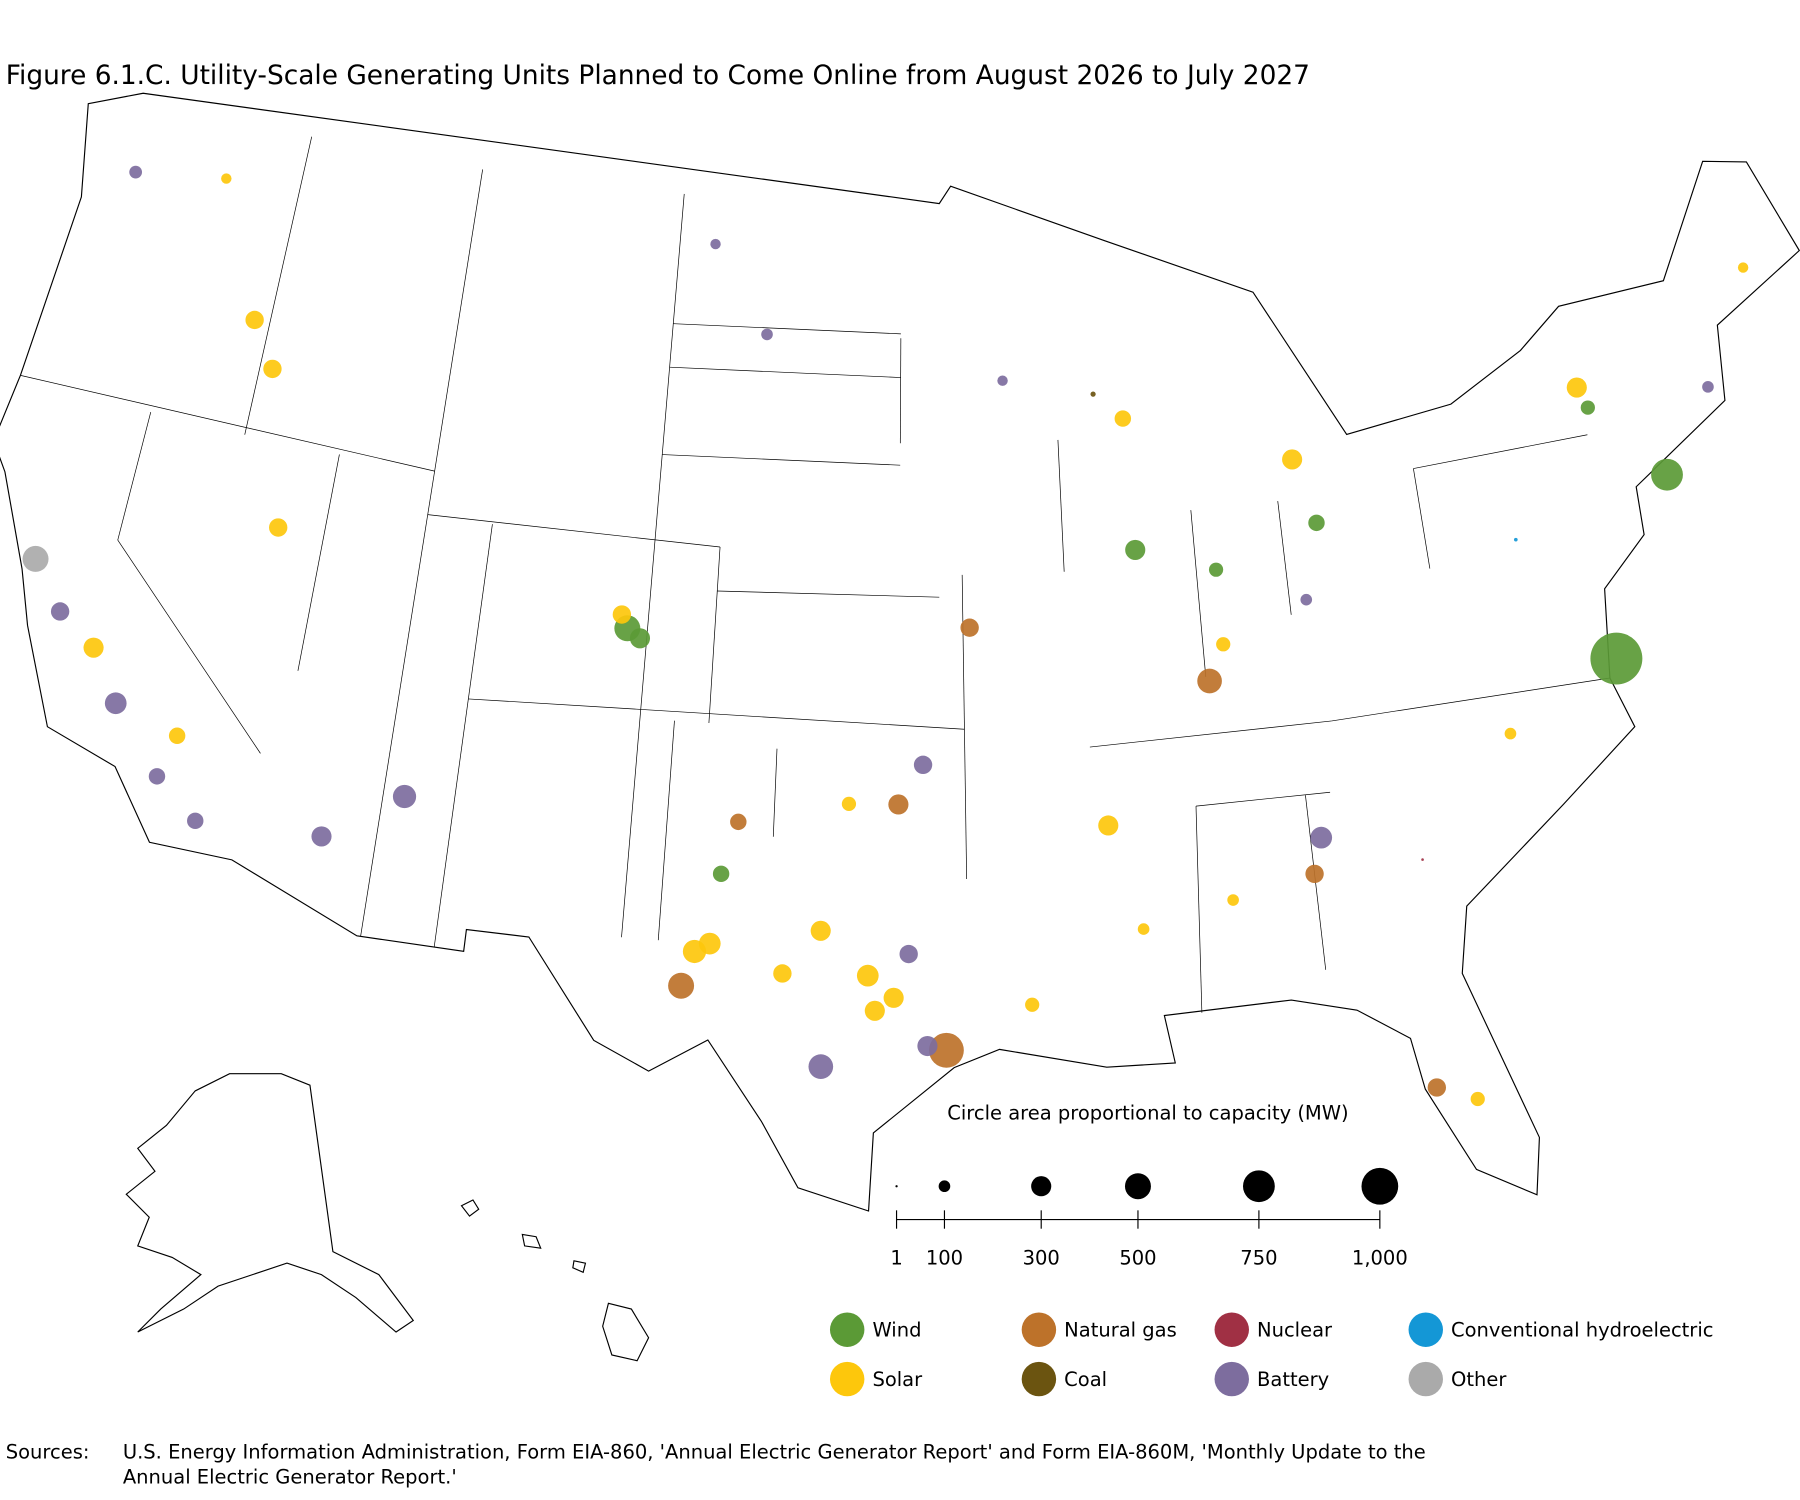 The width and height of the screenshot is (1800, 1500). Describe the element at coordinates (290, 1477) in the screenshot. I see `sources-text: Annual Electric Generator Report.'` at that location.